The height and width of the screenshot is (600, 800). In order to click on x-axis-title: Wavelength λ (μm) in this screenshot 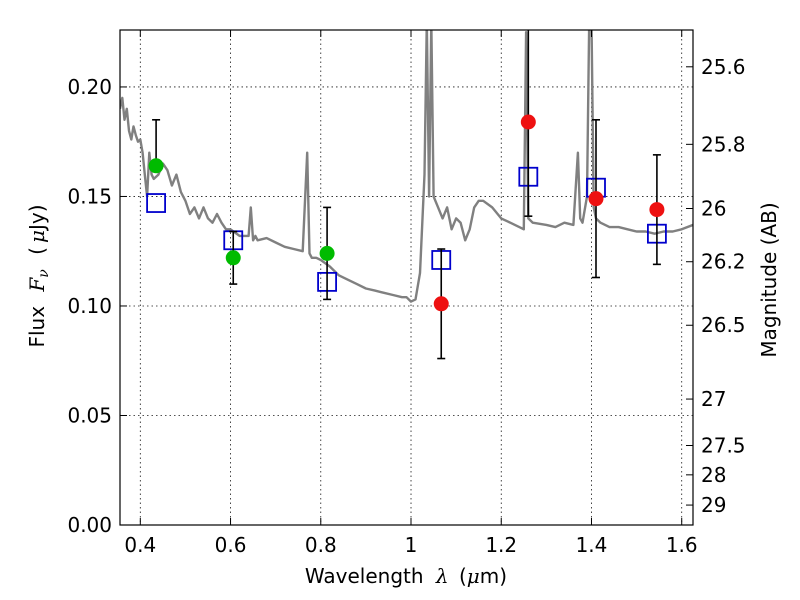, I will do `click(406, 576)`.